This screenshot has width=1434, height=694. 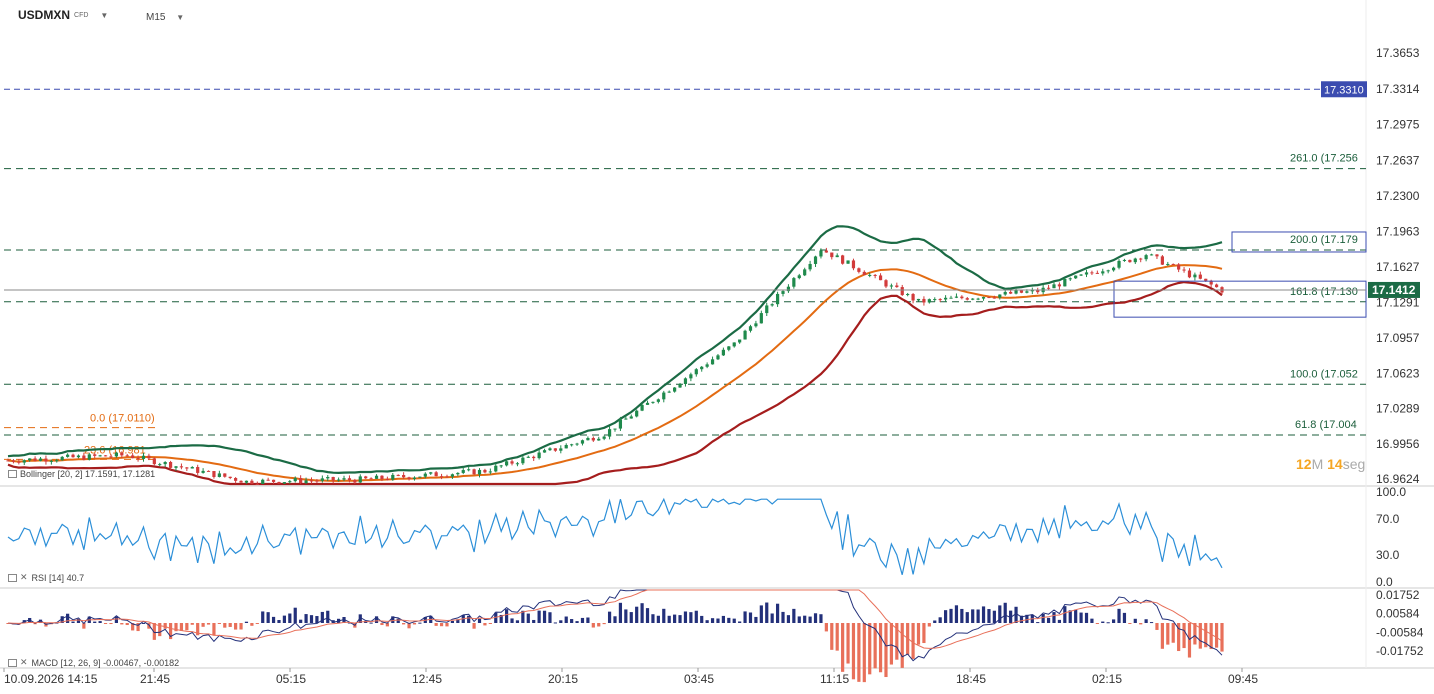 What do you see at coordinates (58, 577) in the screenshot?
I see `rsi-label: RSI [14] 40.7` at bounding box center [58, 577].